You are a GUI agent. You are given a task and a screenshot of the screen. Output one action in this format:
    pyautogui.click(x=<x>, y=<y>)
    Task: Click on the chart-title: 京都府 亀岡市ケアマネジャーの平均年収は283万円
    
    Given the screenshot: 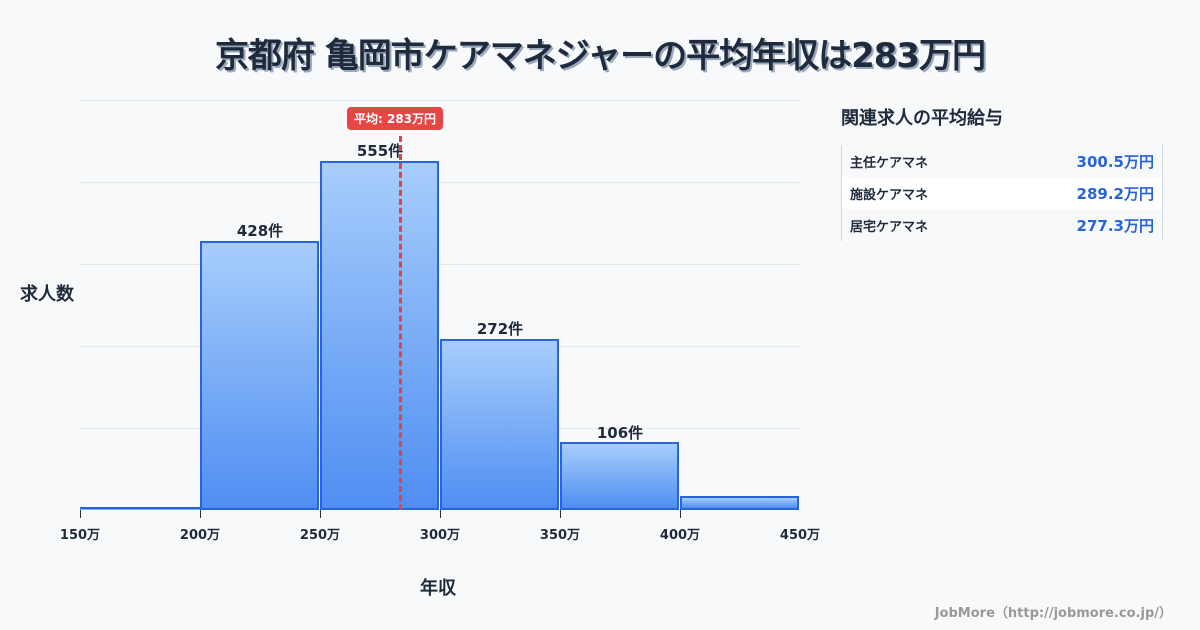 What is the action you would take?
    pyautogui.click(x=600, y=56)
    